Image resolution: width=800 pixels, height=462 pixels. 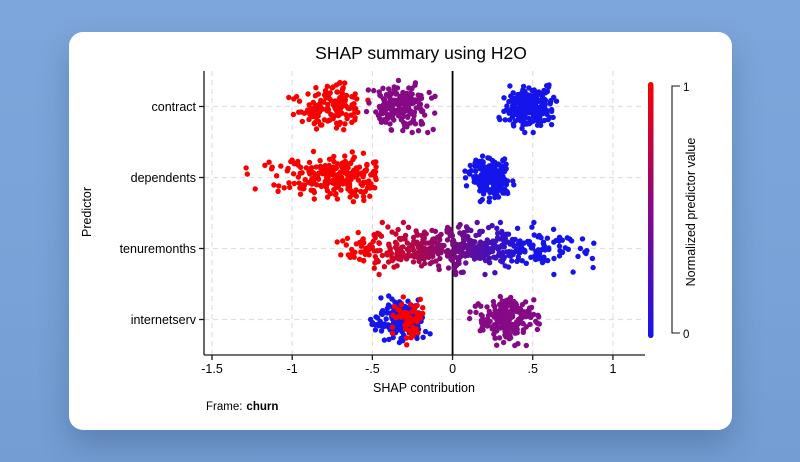 I want to click on chart-title: SHAP summary using H2O, so click(x=421, y=53).